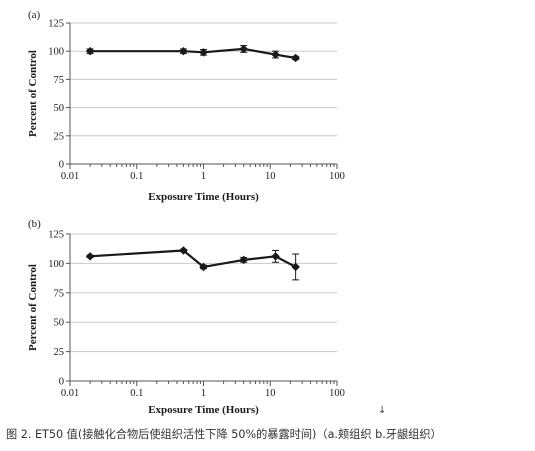 This screenshot has height=451, width=535. Describe the element at coordinates (34, 224) in the screenshot. I see `panel-label: (b)` at that location.